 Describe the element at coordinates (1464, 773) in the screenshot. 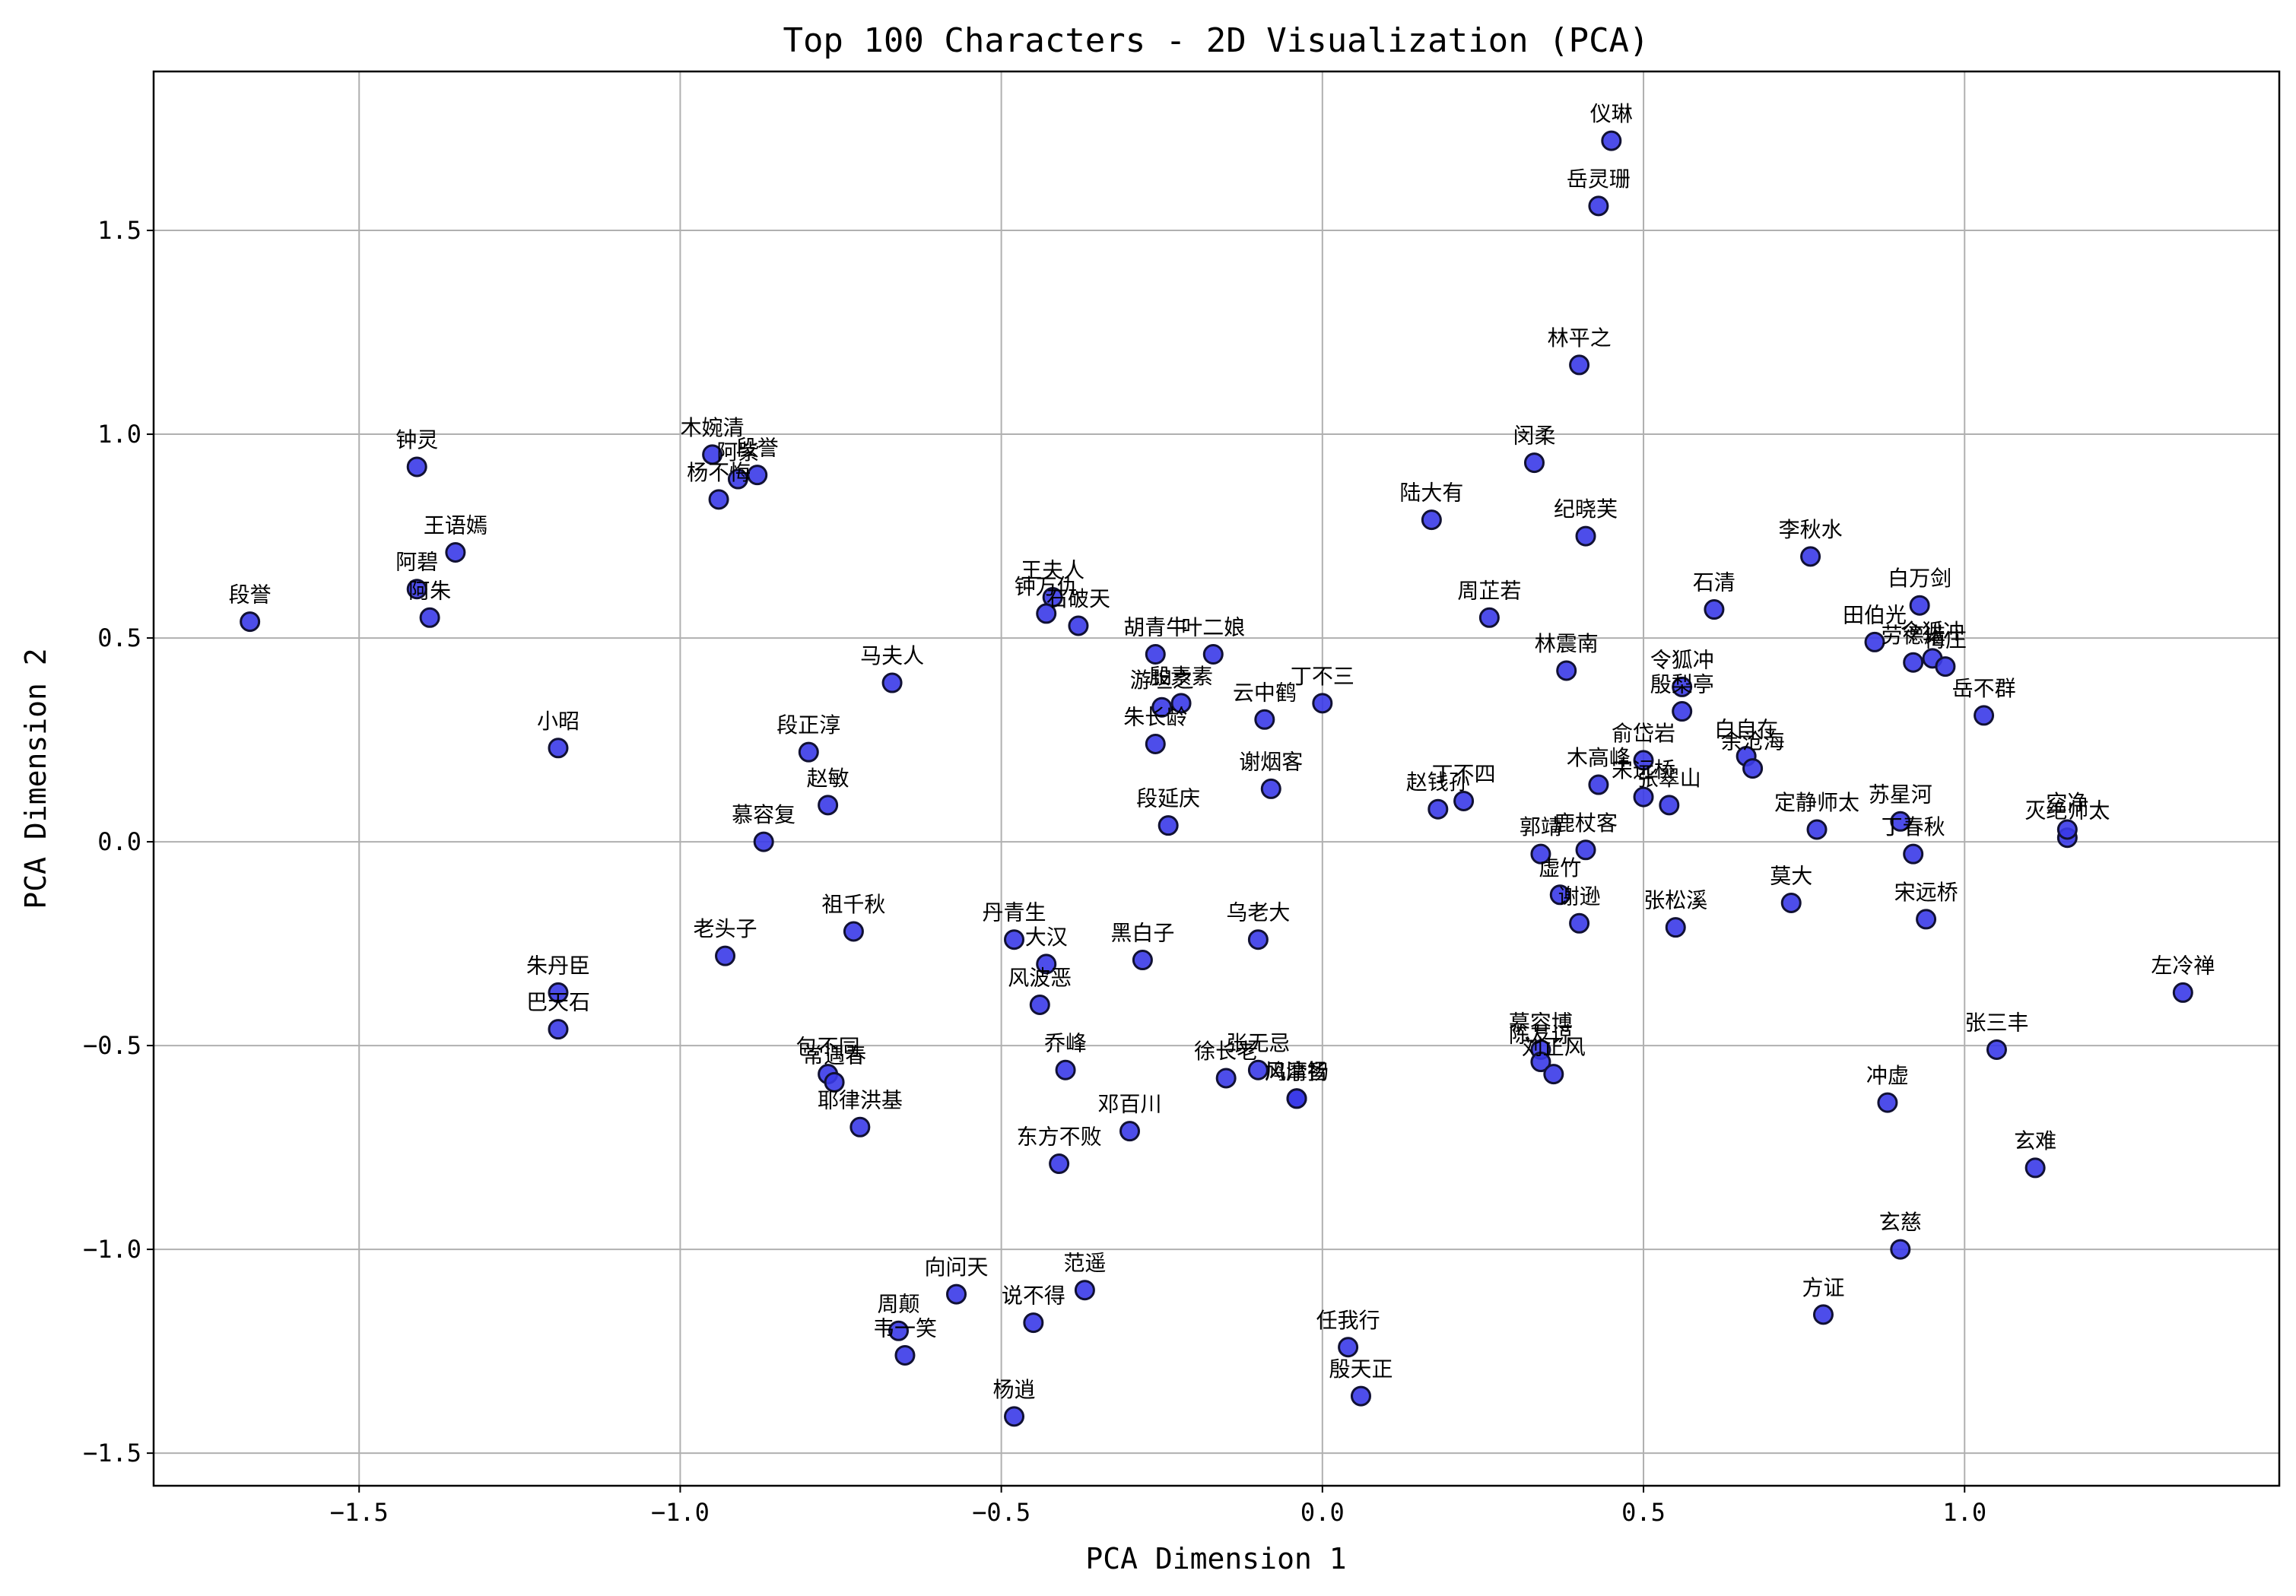

I see `point-label: 丁不四` at that location.